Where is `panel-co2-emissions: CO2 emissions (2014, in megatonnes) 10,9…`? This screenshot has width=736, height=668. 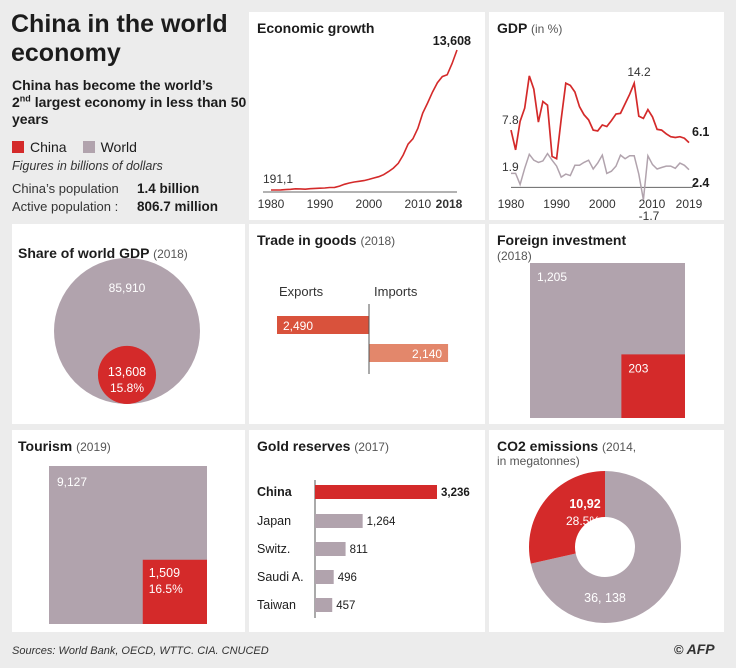 panel-co2-emissions: CO2 emissions (2014, in megatonnes) 10,9… is located at coordinates (606, 531).